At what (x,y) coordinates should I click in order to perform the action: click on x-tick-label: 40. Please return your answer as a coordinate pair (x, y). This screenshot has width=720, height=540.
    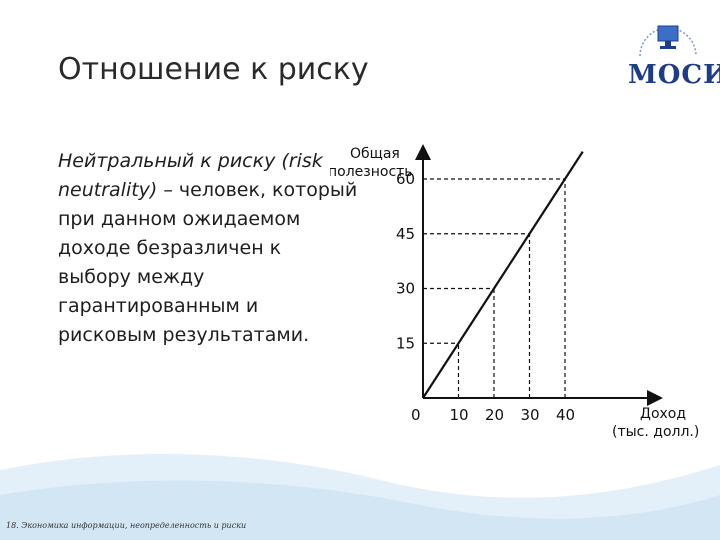
    Looking at the image, I should click on (565, 415).